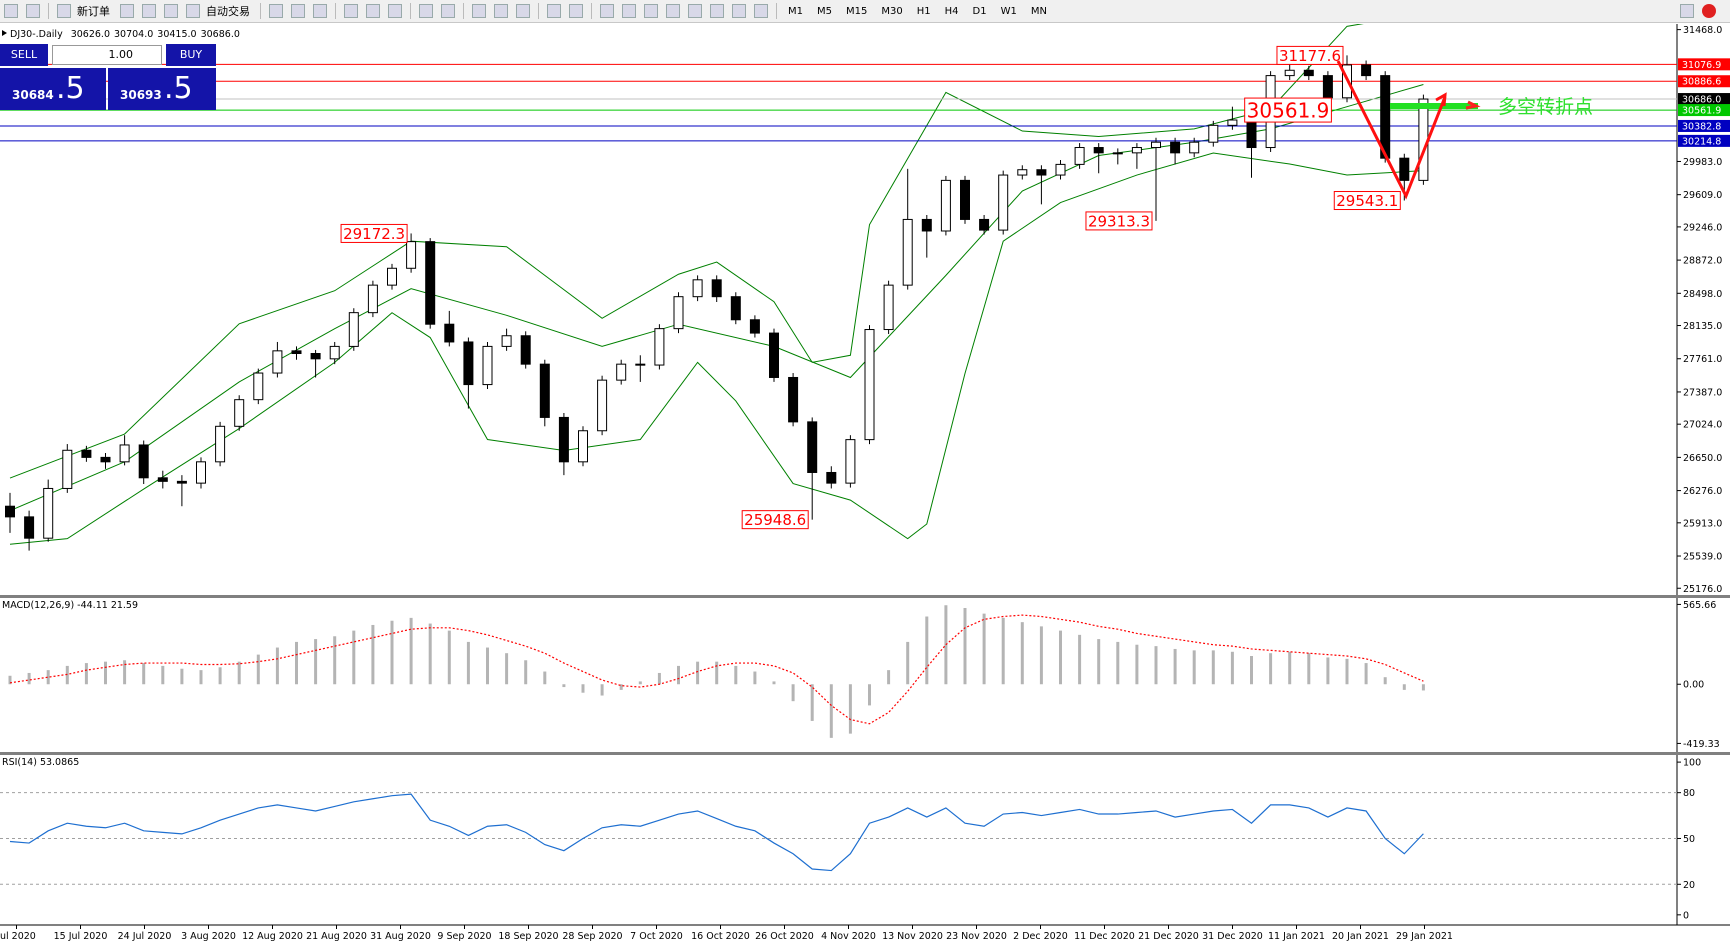 The height and width of the screenshot is (943, 1730). I want to click on y-tick-label: 31468.0, so click(1702, 30).